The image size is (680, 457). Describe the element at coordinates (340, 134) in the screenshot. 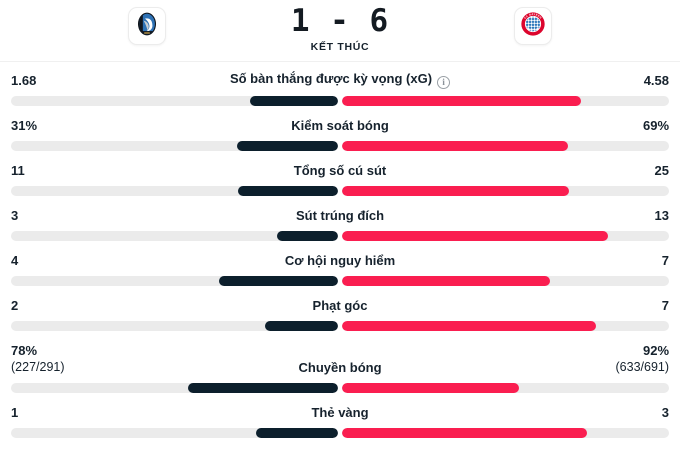

I see `stat-row-possession: 31% Kiểm soát bóng 69%` at that location.